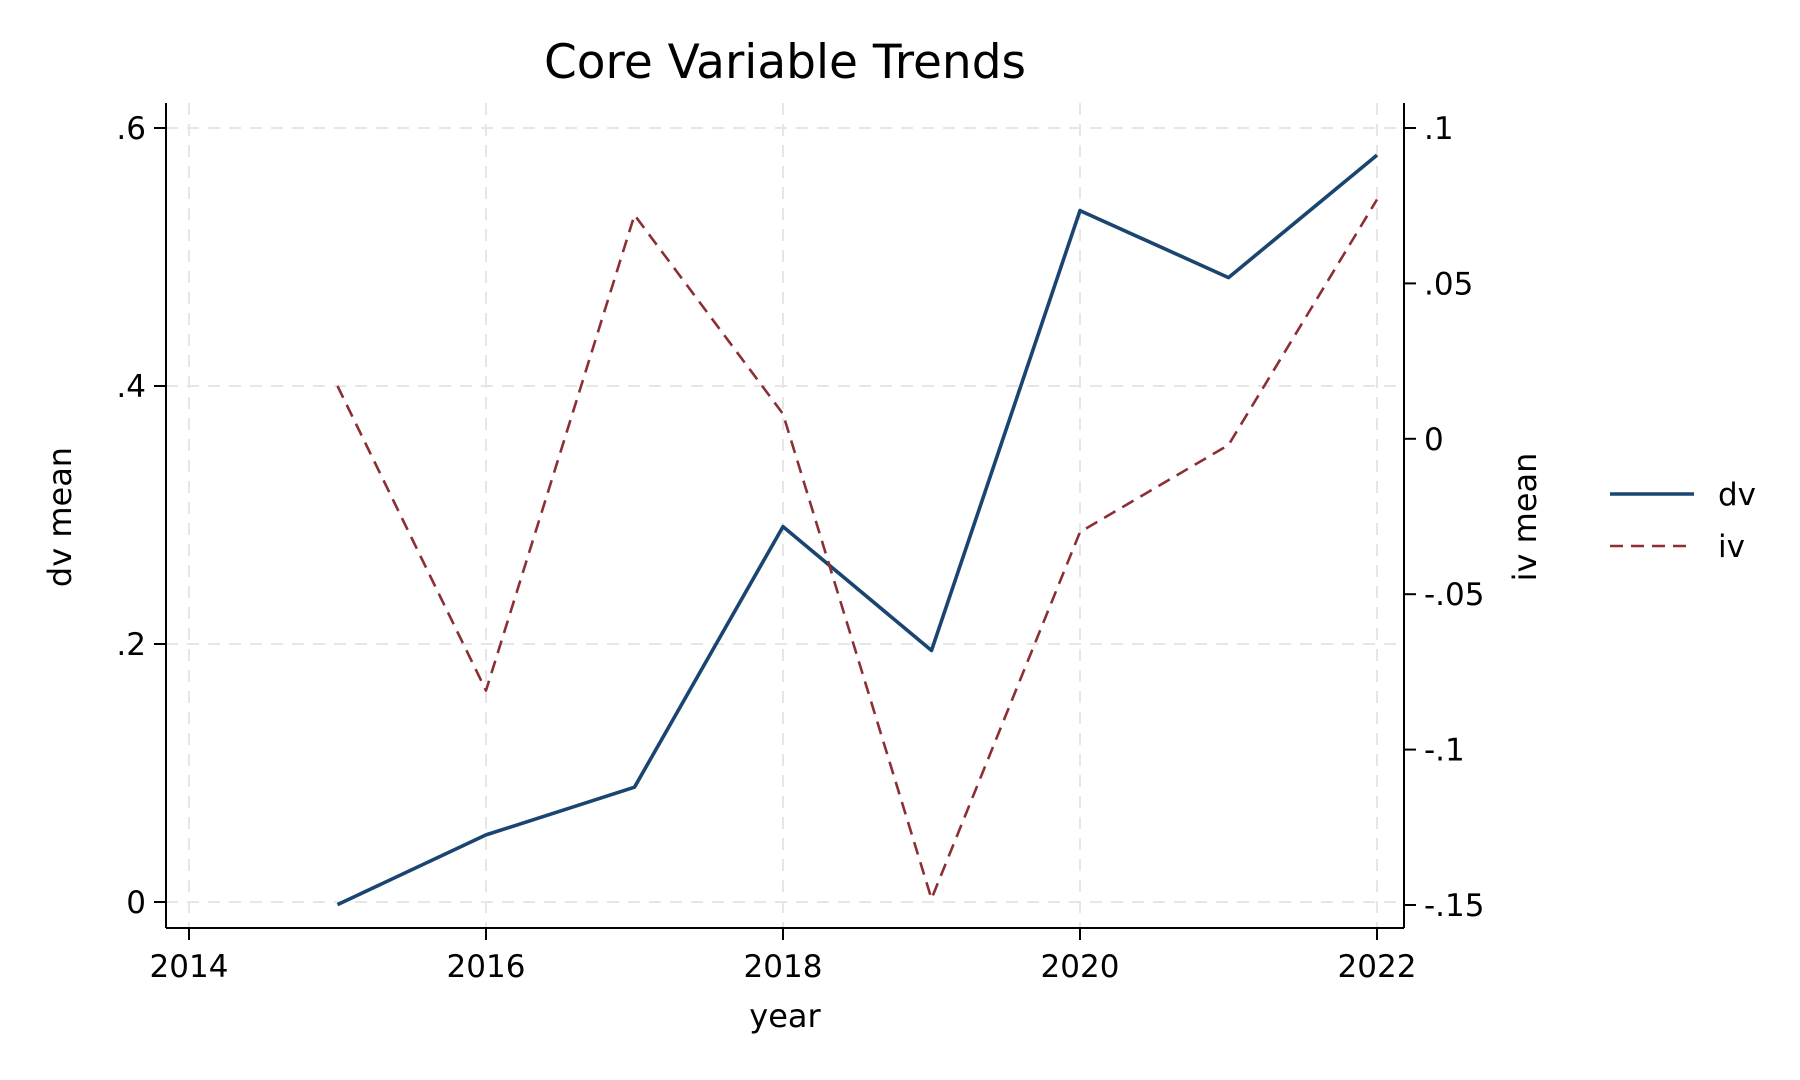  I want to click on legend-label-iv: iv, so click(1731, 547).